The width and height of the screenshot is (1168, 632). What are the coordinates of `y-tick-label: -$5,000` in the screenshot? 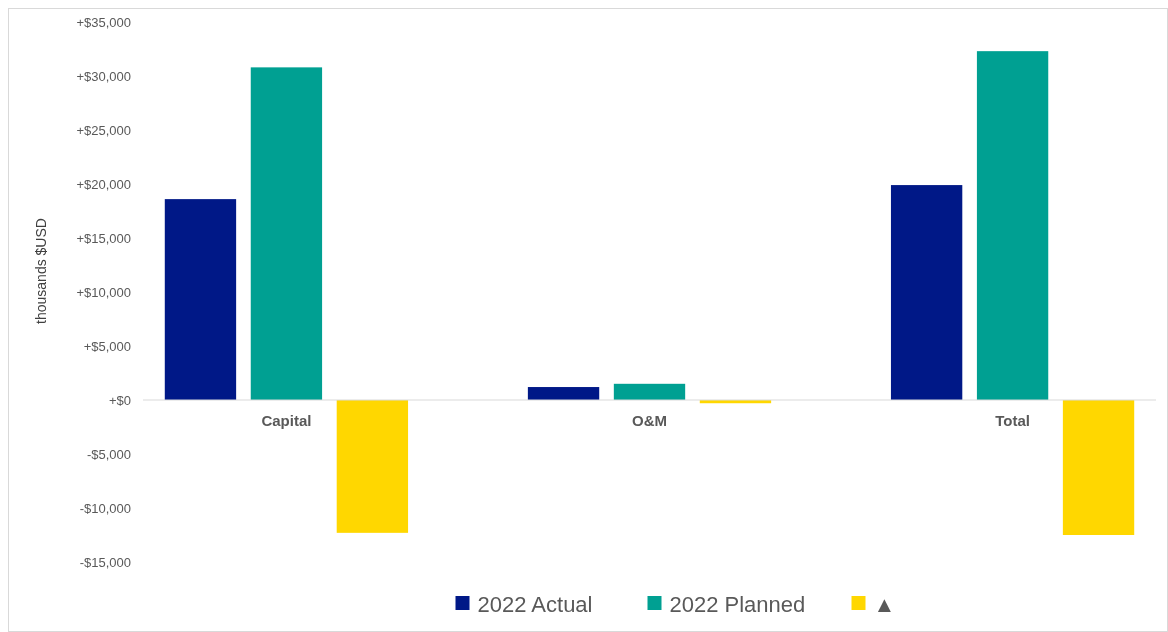 It's located at (108, 454).